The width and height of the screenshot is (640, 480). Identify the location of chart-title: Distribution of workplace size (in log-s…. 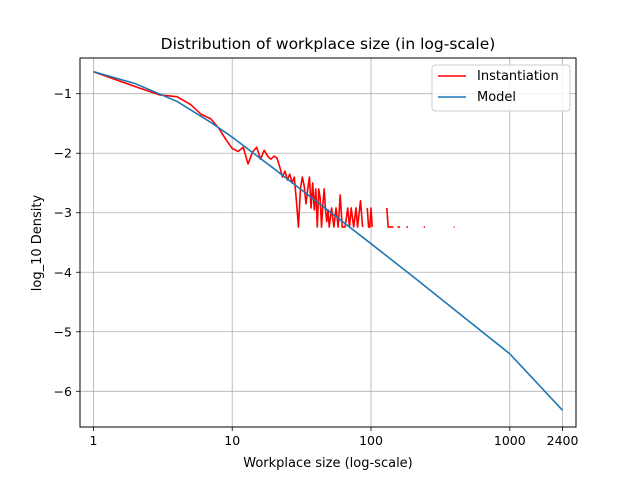
(328, 44).